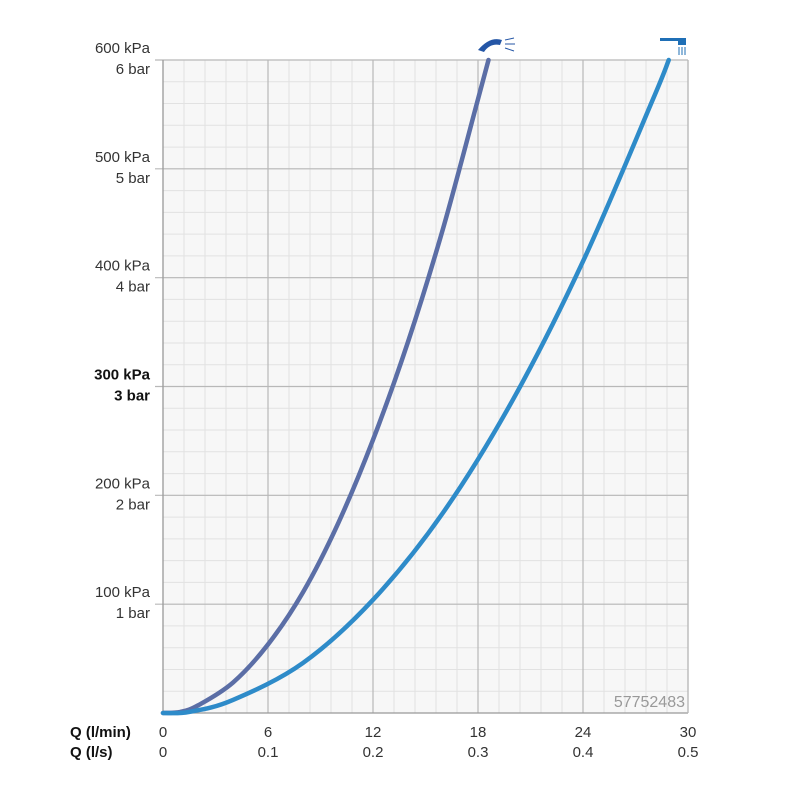 The width and height of the screenshot is (800, 800). I want to click on y-tick-label: 1 bar, so click(133, 613).